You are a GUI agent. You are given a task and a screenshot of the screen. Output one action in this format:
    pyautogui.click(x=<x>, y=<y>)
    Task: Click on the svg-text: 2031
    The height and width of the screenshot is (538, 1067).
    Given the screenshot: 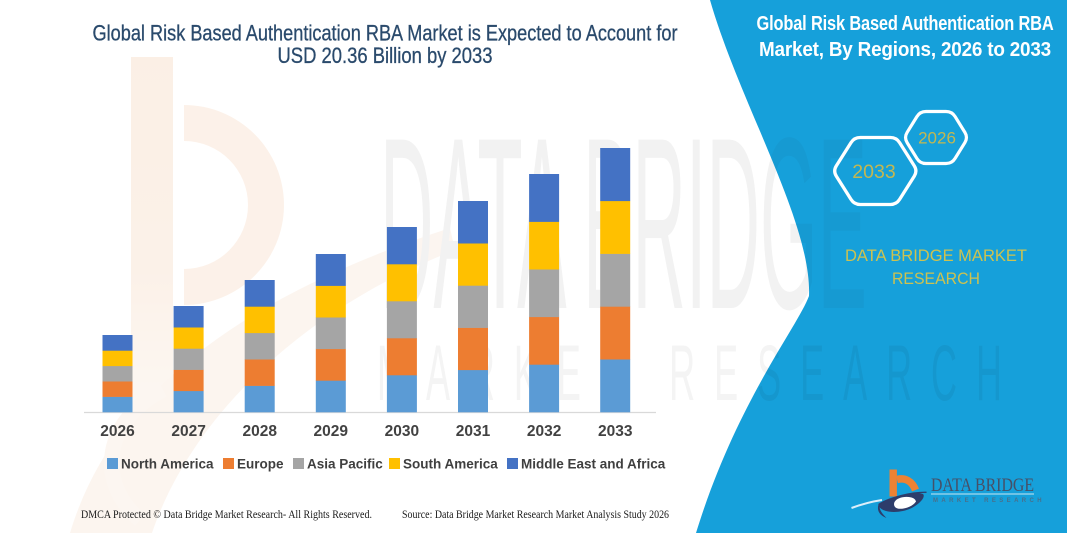 What is the action you would take?
    pyautogui.click(x=473, y=431)
    